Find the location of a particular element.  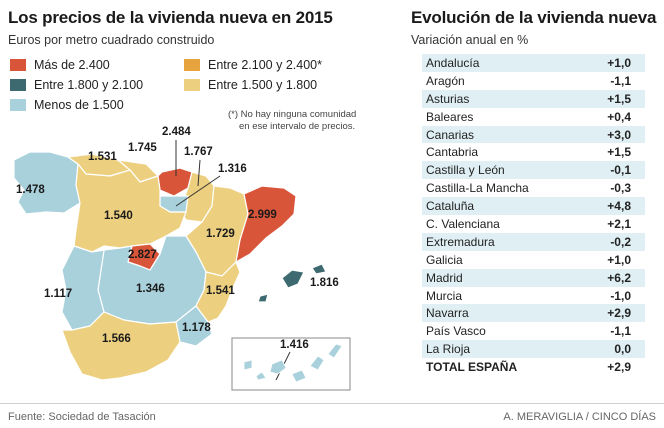

table-row: Baleares +0,4 is located at coordinates (533, 117).